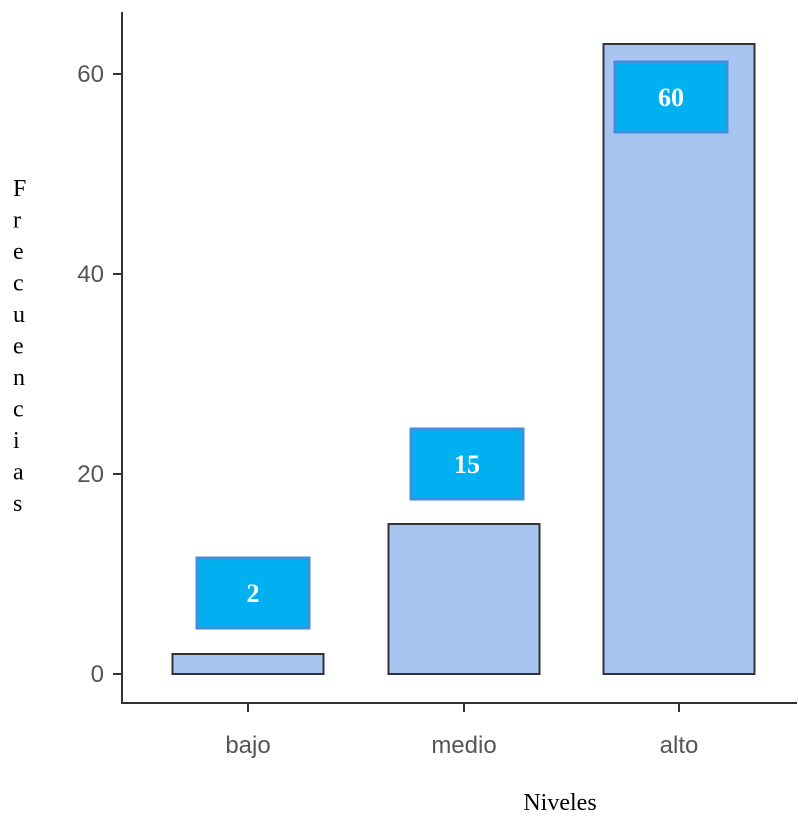 This screenshot has width=798, height=823. What do you see at coordinates (17, 504) in the screenshot?
I see `y-axis-title-char: s` at bounding box center [17, 504].